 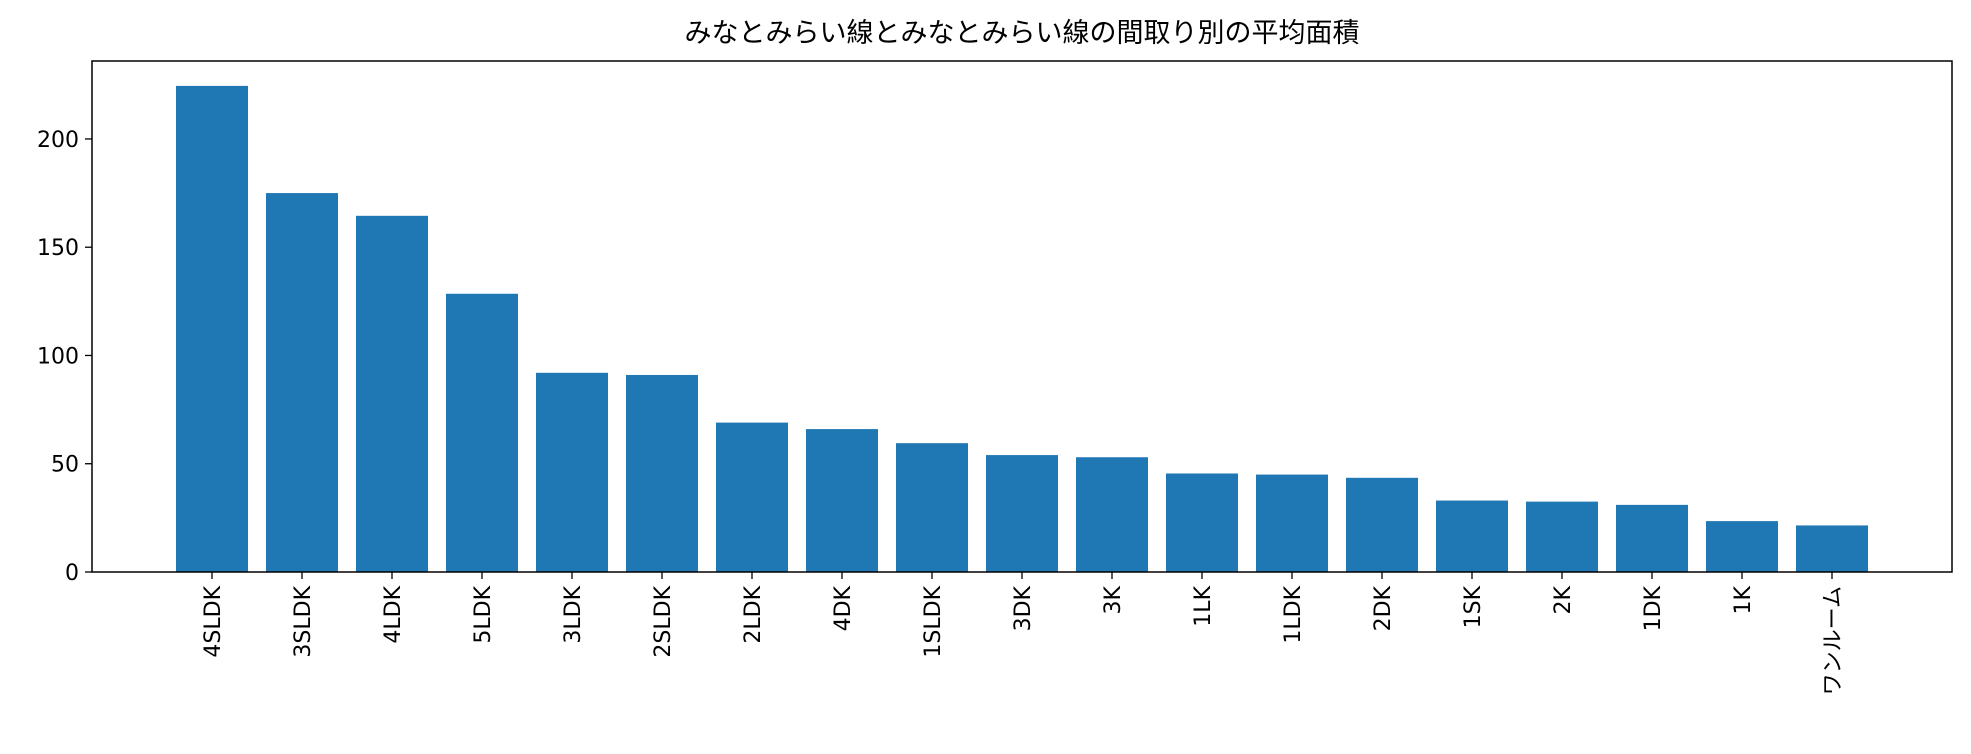 I want to click on y-tick-label: 0, so click(x=72, y=573).